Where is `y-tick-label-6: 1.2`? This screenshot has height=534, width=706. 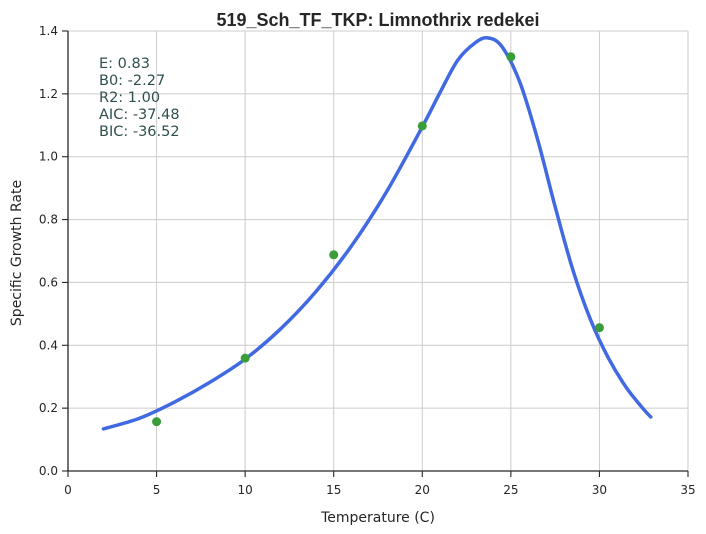
y-tick-label-6: 1.2 is located at coordinates (48, 94).